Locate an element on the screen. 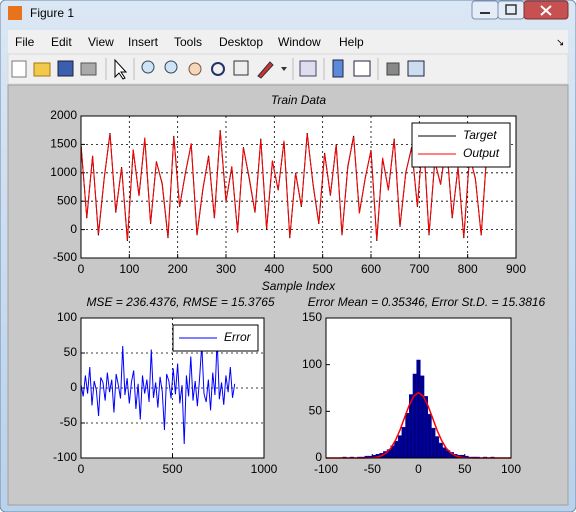  menu-item: Tools is located at coordinates (188, 42).